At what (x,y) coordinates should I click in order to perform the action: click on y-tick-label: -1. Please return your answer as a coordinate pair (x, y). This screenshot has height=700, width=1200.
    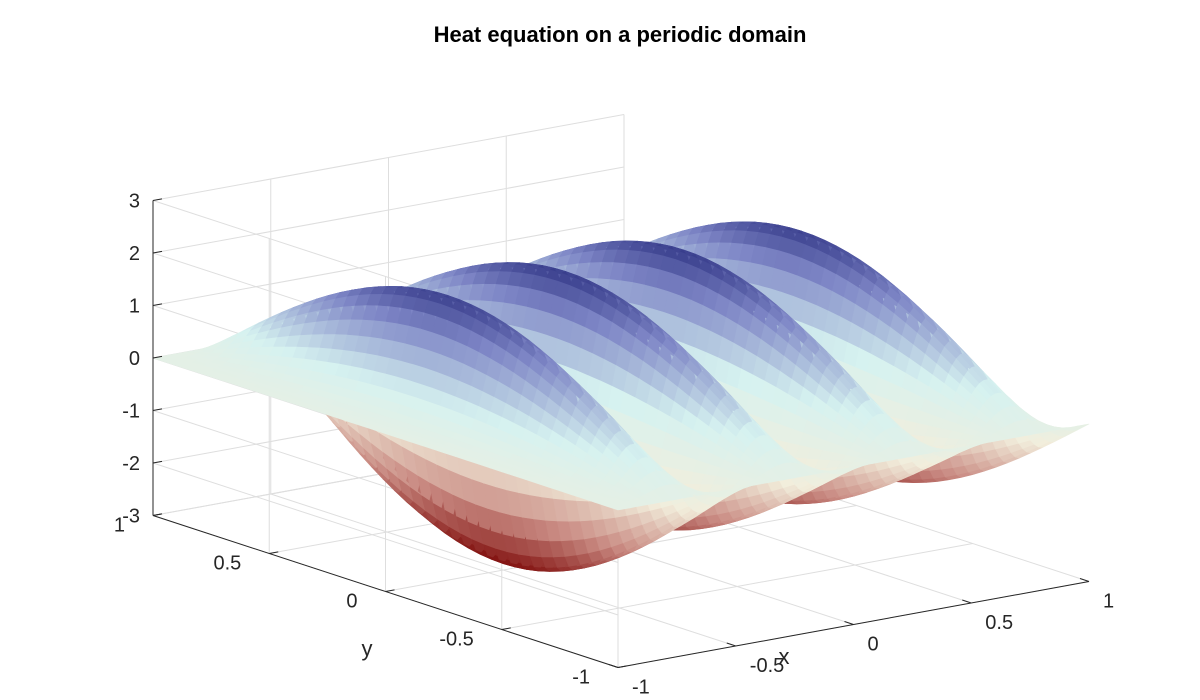
    Looking at the image, I should click on (581, 678).